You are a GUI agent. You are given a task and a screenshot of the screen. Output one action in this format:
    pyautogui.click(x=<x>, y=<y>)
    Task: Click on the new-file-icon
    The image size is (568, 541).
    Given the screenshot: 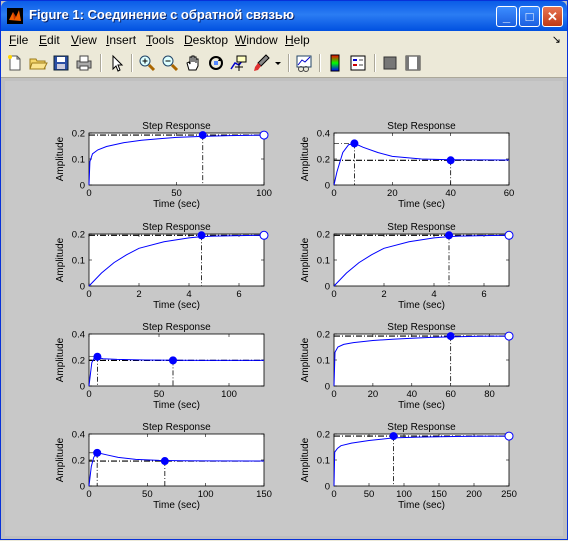 What is the action you would take?
    pyautogui.click(x=15, y=63)
    